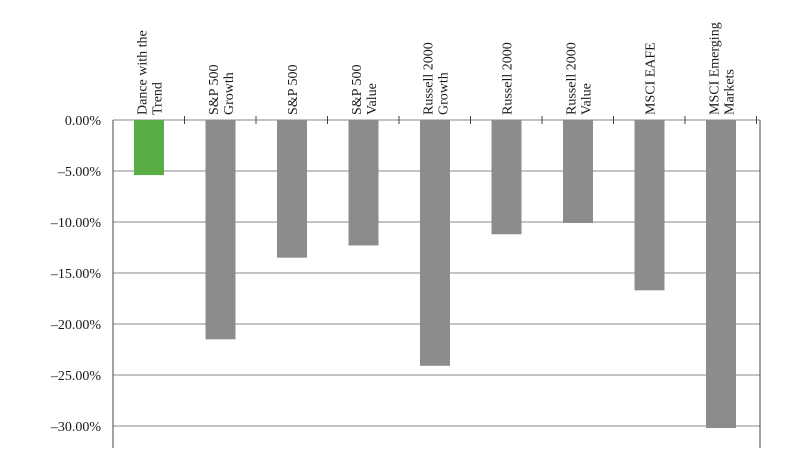 The width and height of the screenshot is (800, 450). I want to click on category-label: Dance with theTrend, so click(151, 72).